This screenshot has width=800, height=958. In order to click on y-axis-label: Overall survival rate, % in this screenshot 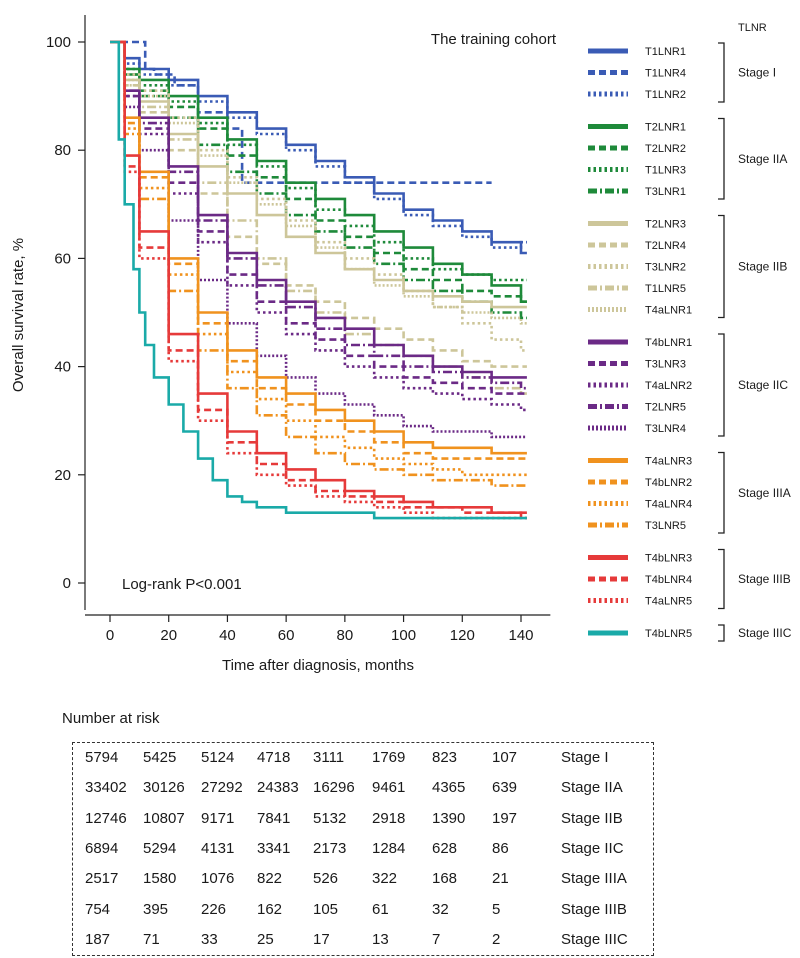, I will do `click(18, 315)`.